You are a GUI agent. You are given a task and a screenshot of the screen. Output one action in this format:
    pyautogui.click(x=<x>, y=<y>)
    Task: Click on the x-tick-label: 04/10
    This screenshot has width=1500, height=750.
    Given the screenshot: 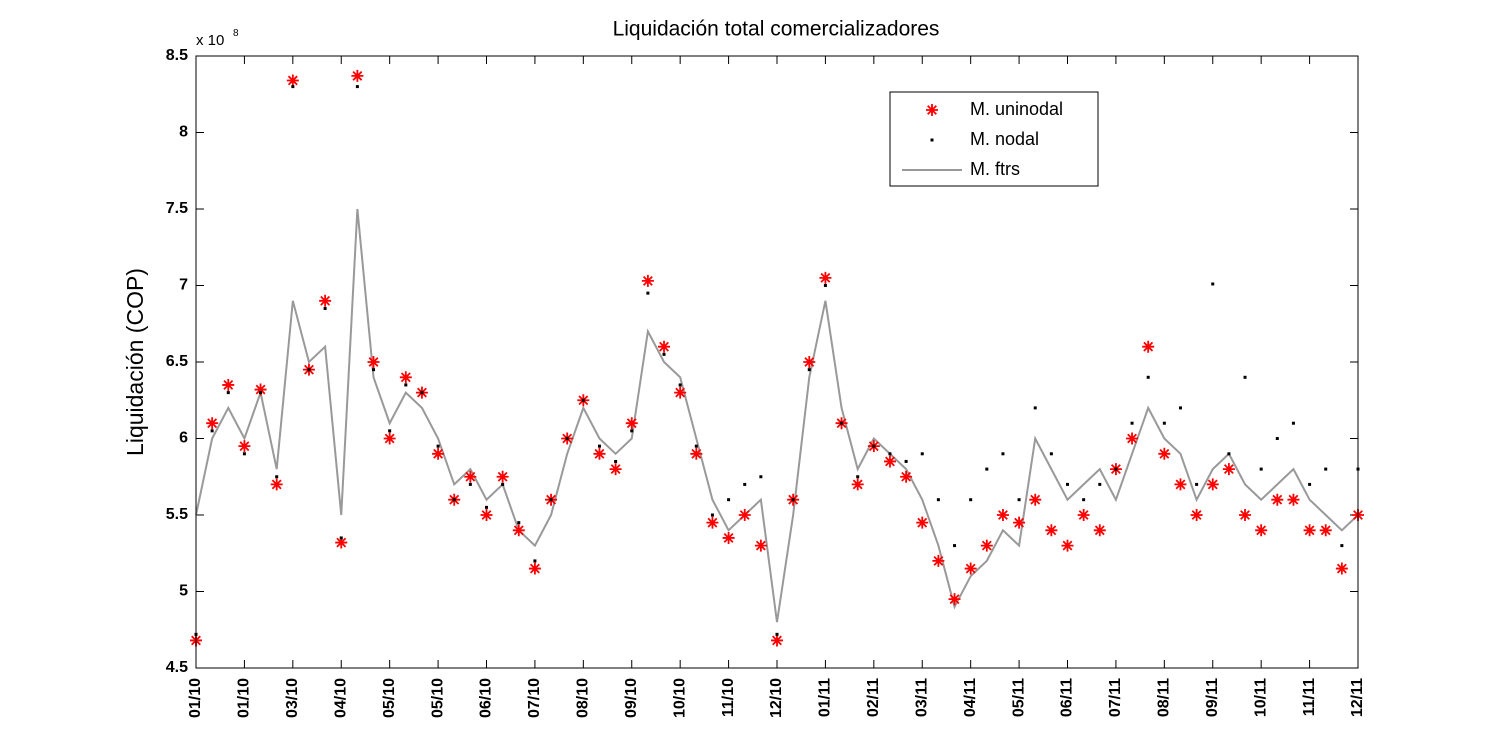 What is the action you would take?
    pyautogui.click(x=340, y=698)
    